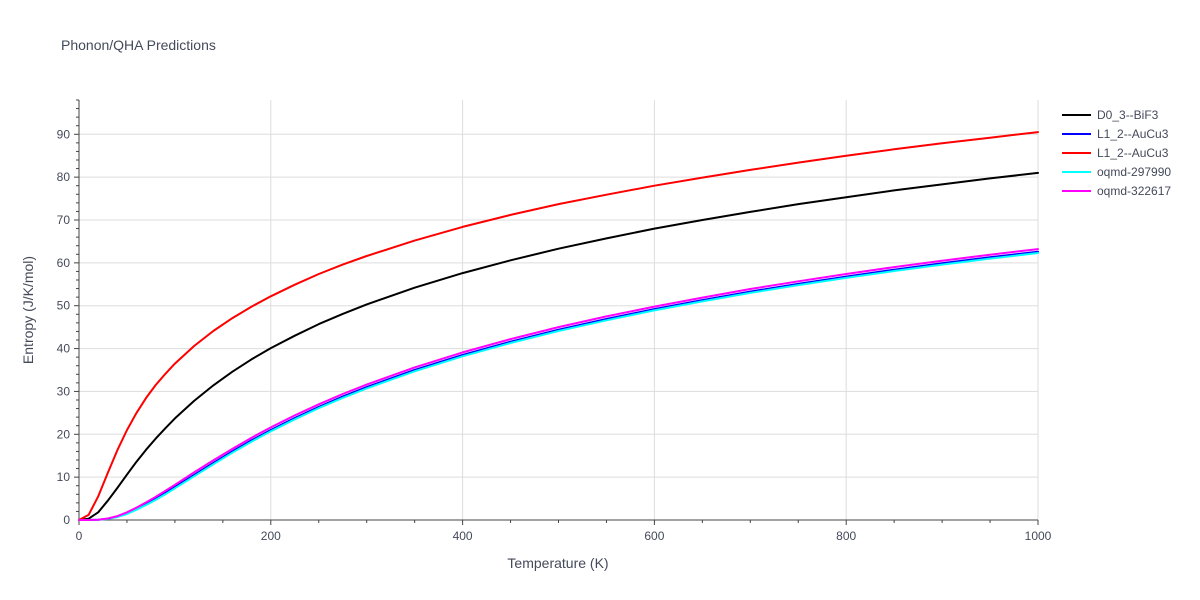 The width and height of the screenshot is (1200, 600). I want to click on legend-label: oqmd-322617, so click(1134, 191).